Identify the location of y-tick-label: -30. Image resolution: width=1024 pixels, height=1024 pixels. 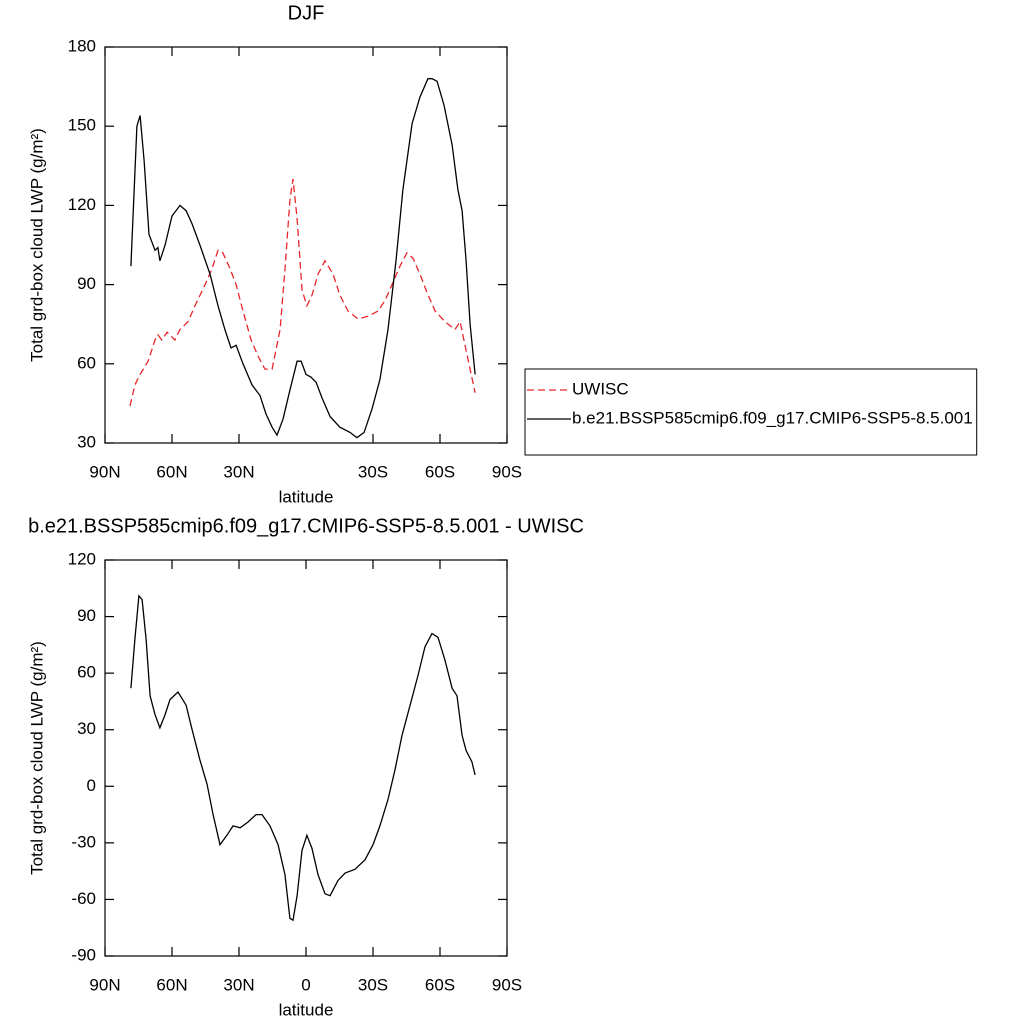
(83, 841).